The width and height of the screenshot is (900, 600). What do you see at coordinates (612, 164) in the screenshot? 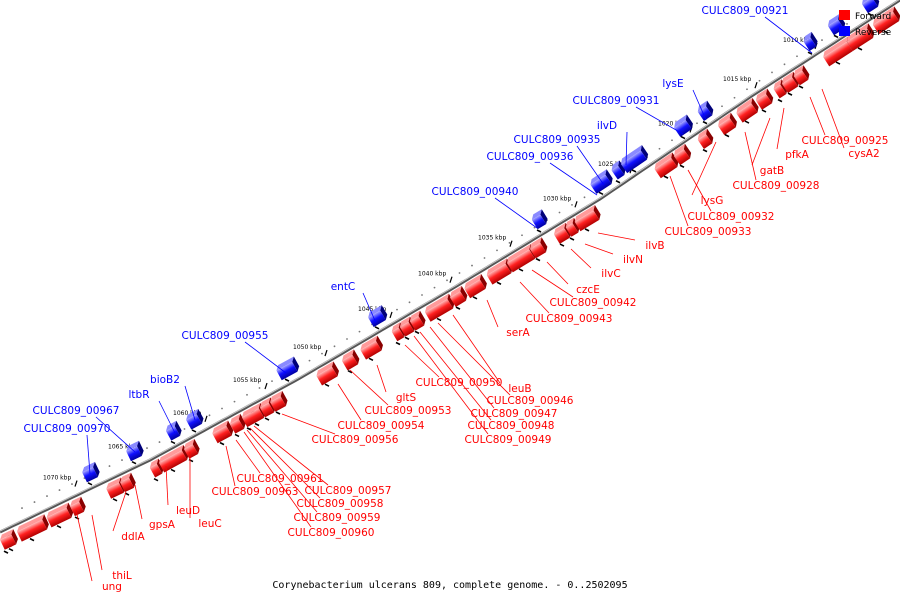
I see `tick-label: 1025 kbp` at bounding box center [612, 164].